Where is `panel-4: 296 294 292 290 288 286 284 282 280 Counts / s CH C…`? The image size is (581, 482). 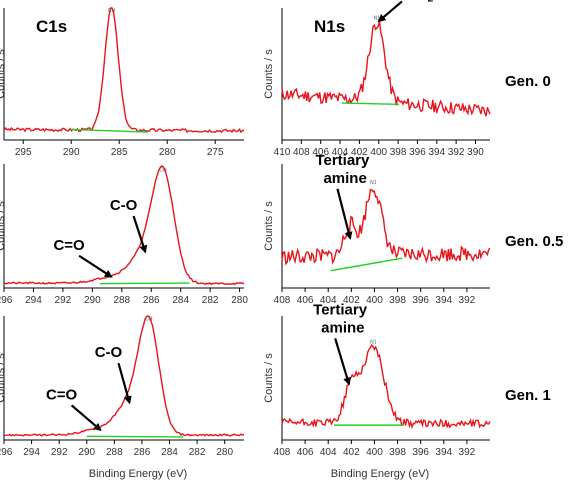 panel-4: 296 294 292 290 288 286 284 282 280 Counts / s CH C… is located at coordinates (122, 386).